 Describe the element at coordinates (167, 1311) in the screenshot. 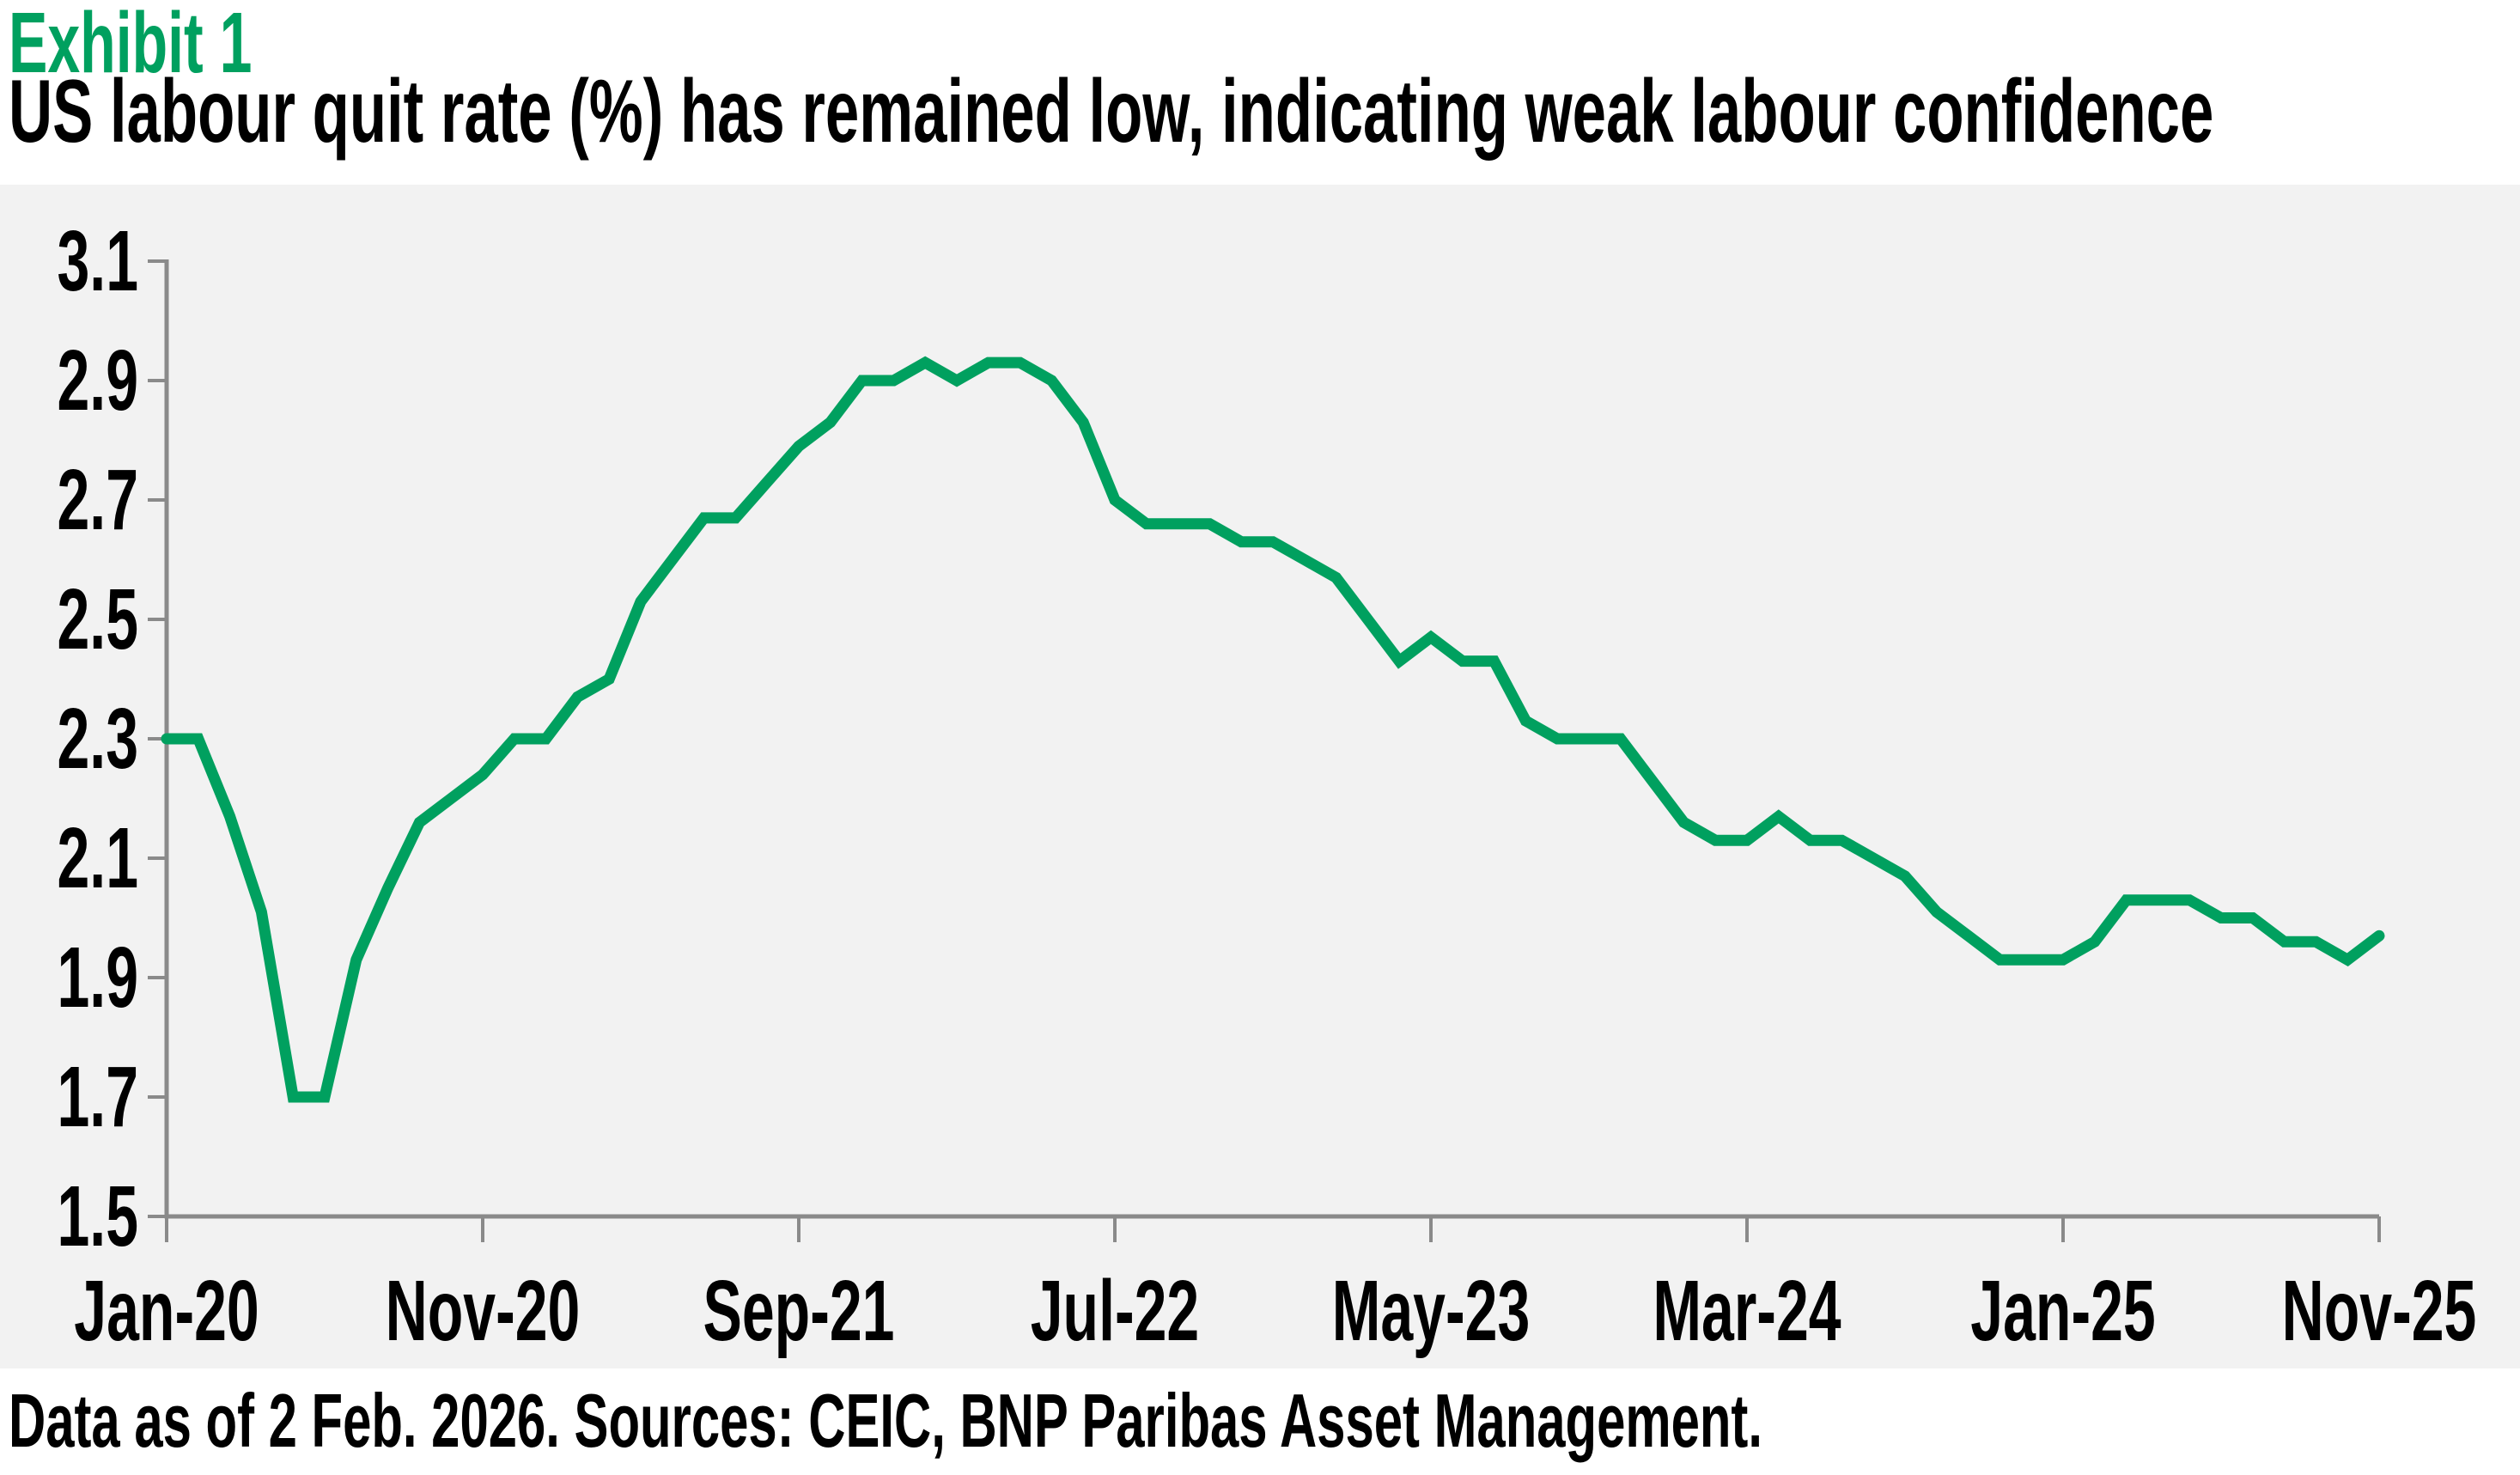

I see `x-tick-label: Jan-20` at that location.